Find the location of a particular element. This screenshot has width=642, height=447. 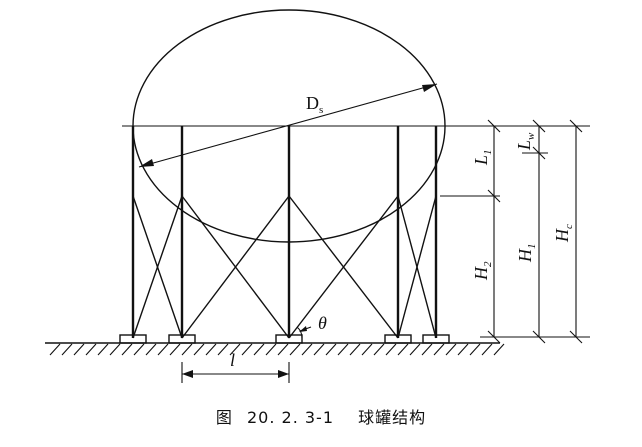

h2-label: H2 is located at coordinates (482, 271).